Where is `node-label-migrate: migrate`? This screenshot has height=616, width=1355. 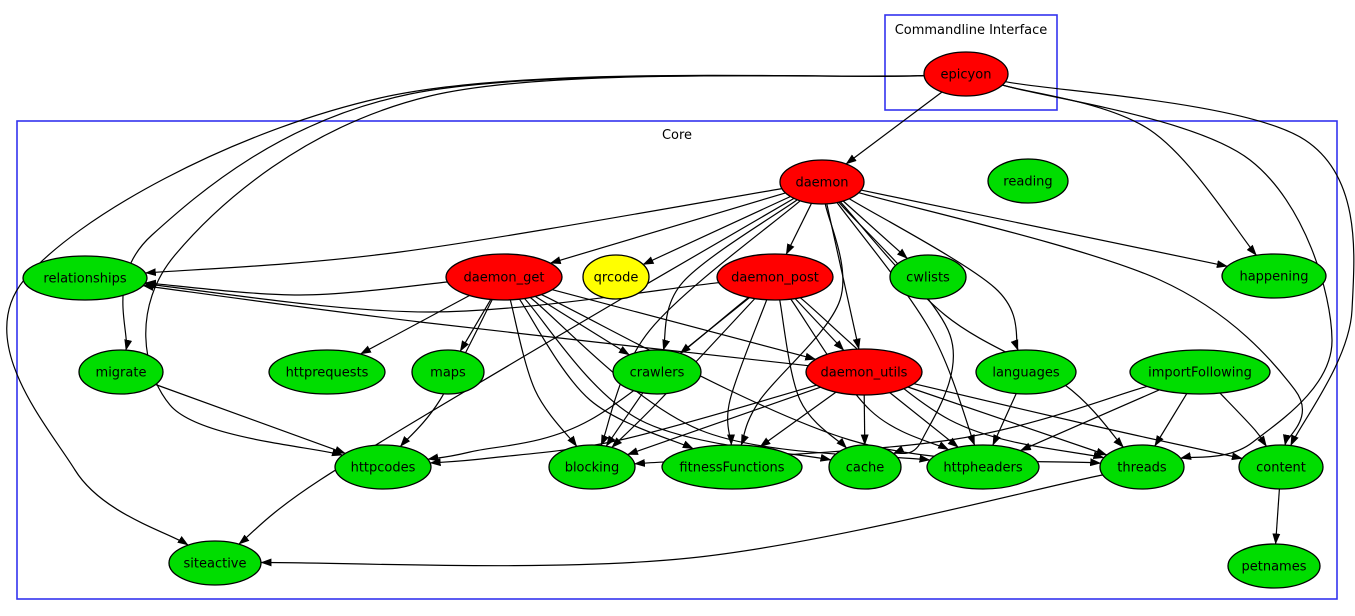 node-label-migrate: migrate is located at coordinates (121, 373).